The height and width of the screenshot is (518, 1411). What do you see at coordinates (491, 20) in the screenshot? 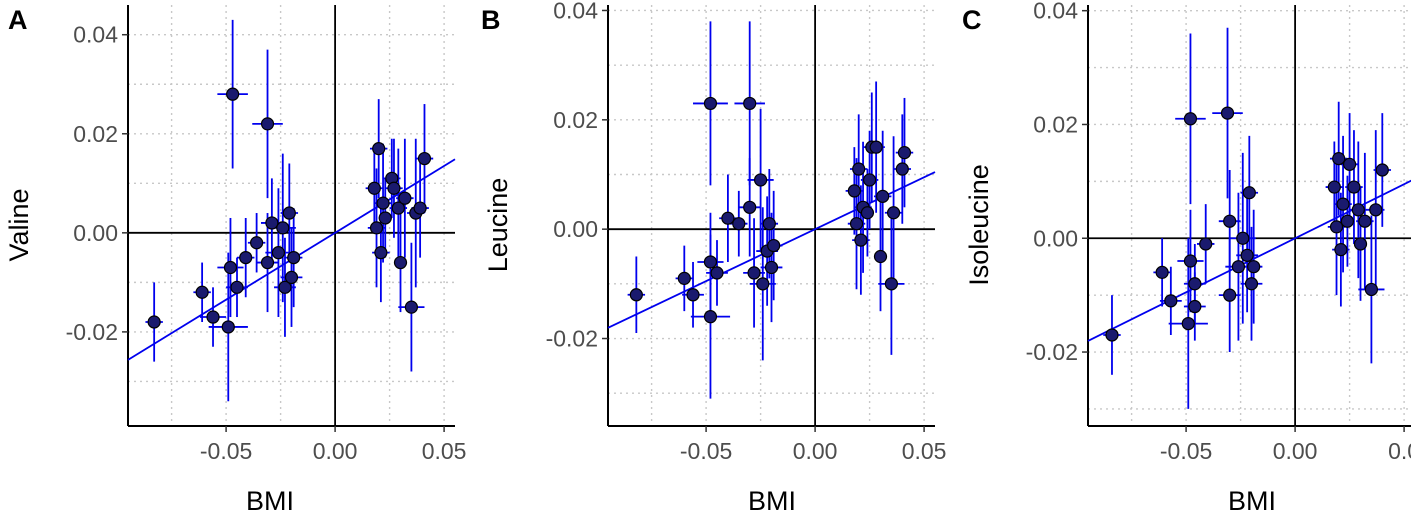
I see `panel-label-b: B` at bounding box center [491, 20].